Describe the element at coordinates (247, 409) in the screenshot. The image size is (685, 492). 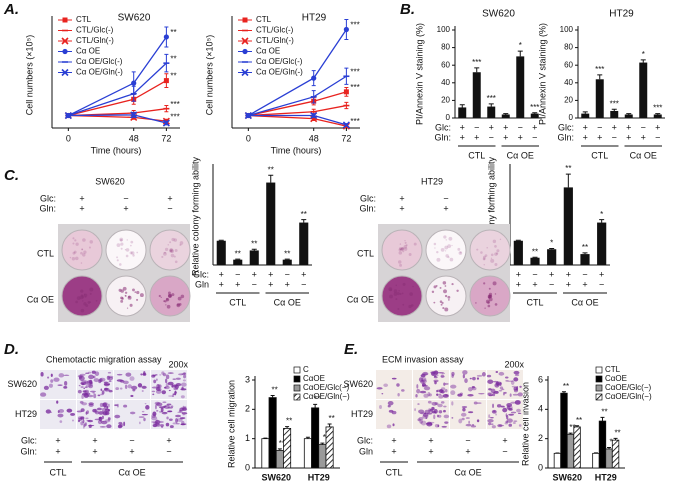
I see `y-tick-label: 2` at that location.